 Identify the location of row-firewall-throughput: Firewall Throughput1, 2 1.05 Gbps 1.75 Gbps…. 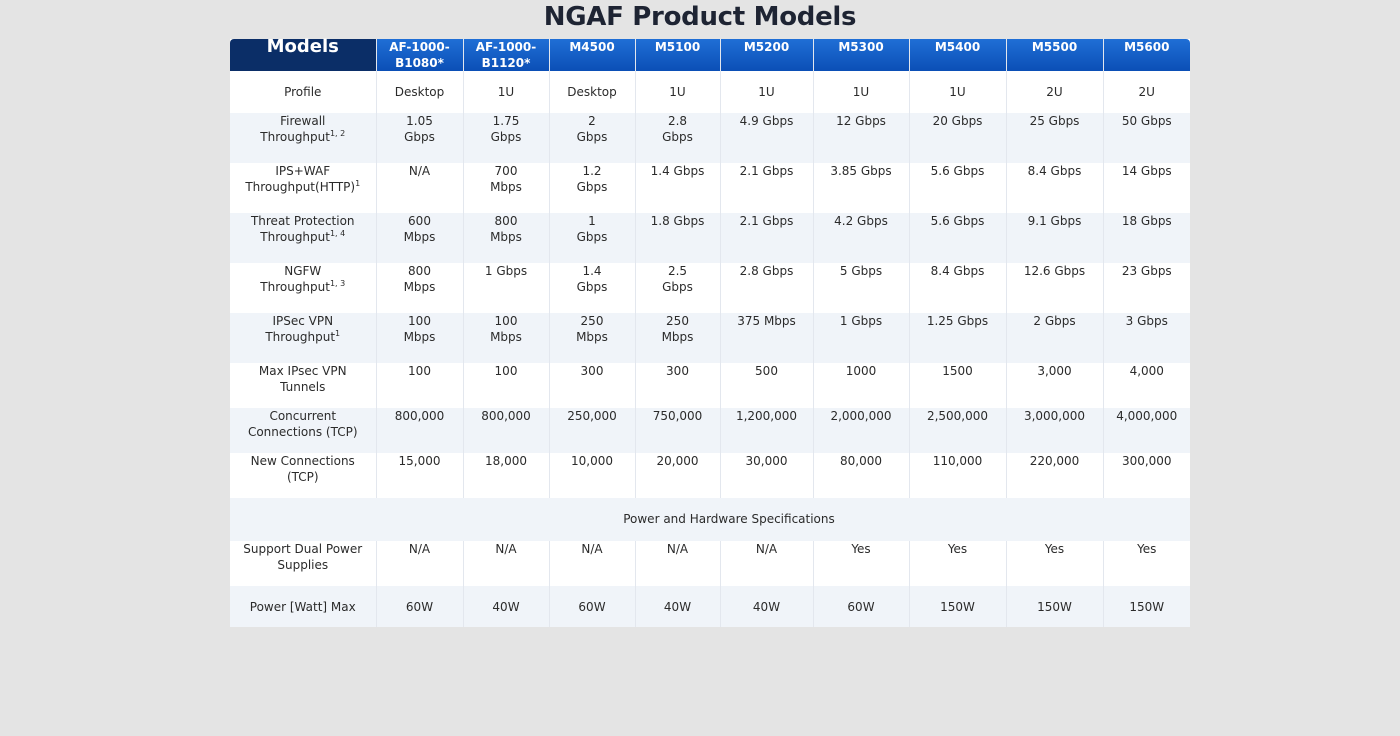
(710, 138).